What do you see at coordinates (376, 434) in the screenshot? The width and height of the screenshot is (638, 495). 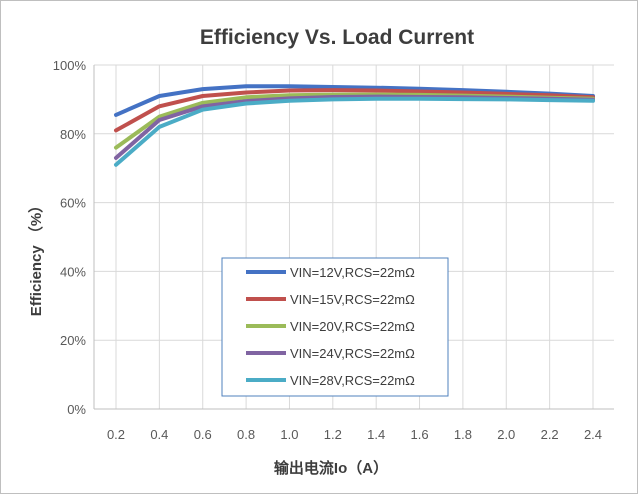 I see `x-tick-label: 1.4` at bounding box center [376, 434].